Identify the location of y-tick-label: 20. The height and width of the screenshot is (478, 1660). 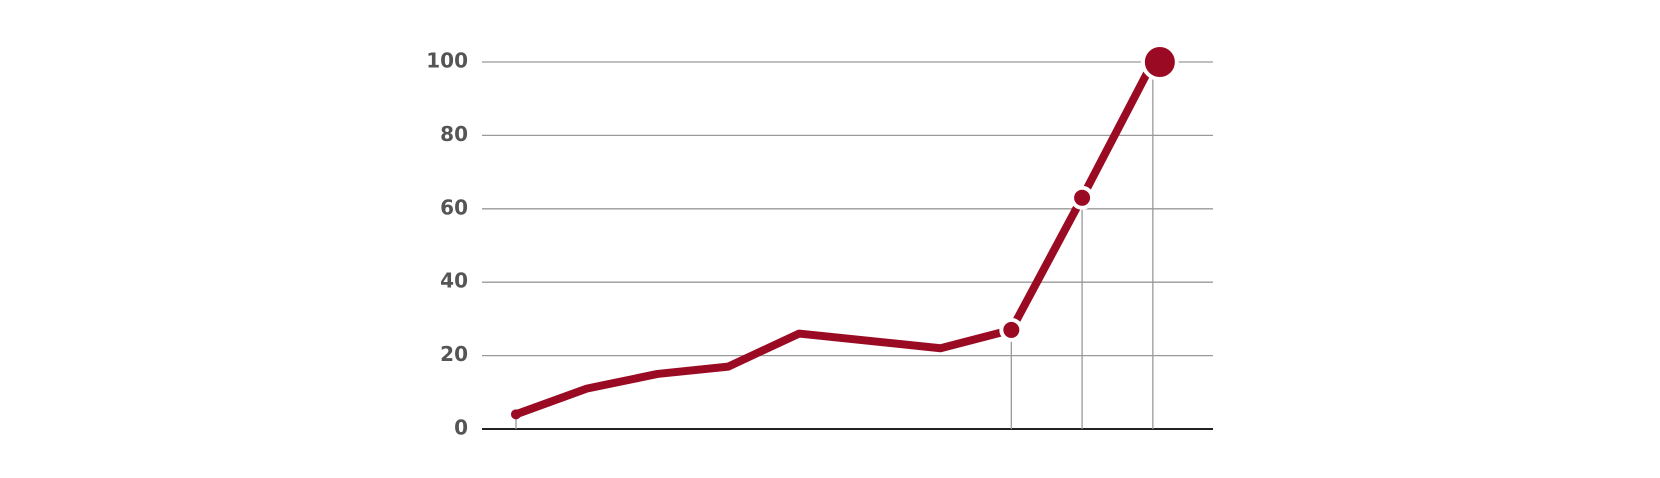
(454, 354).